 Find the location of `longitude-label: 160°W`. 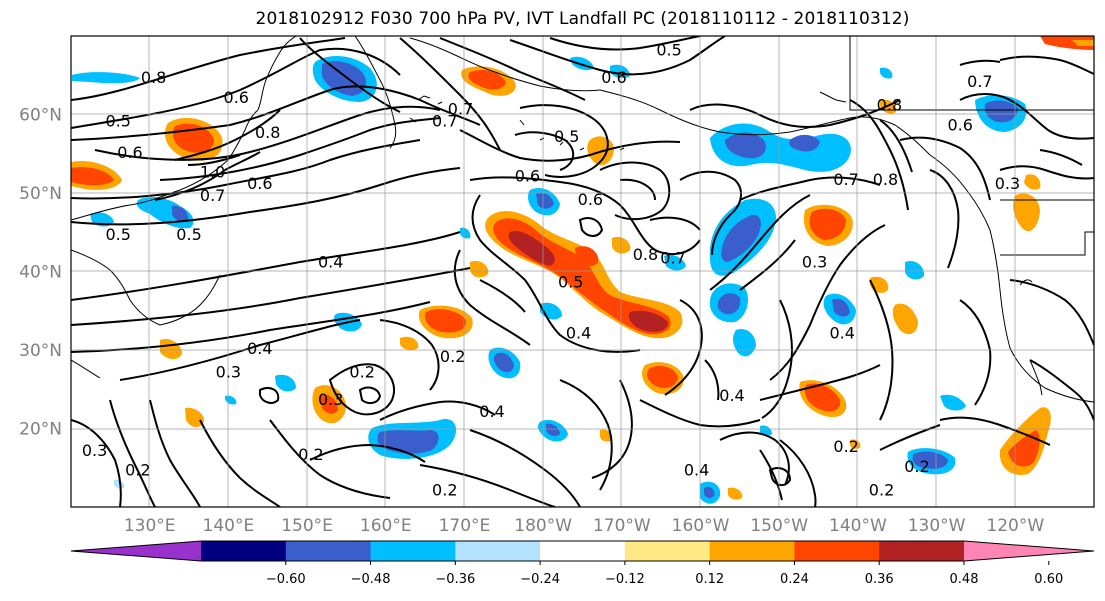

longitude-label: 160°W is located at coordinates (701, 526).